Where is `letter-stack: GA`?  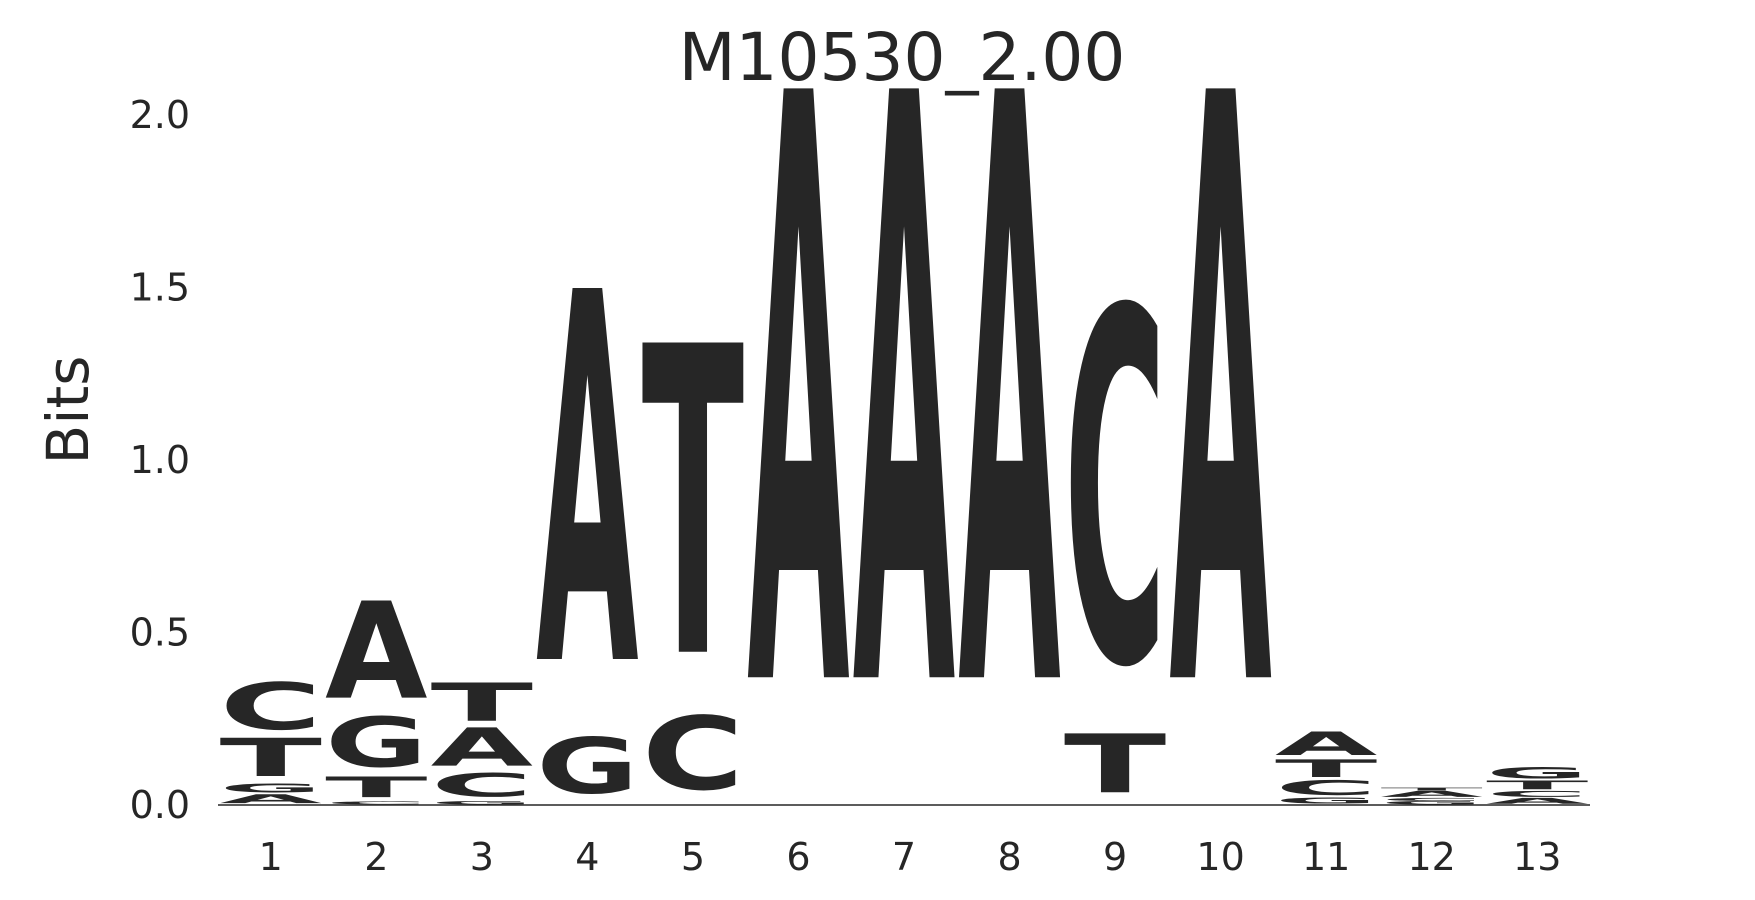 letter-stack: GA is located at coordinates (587, 499).